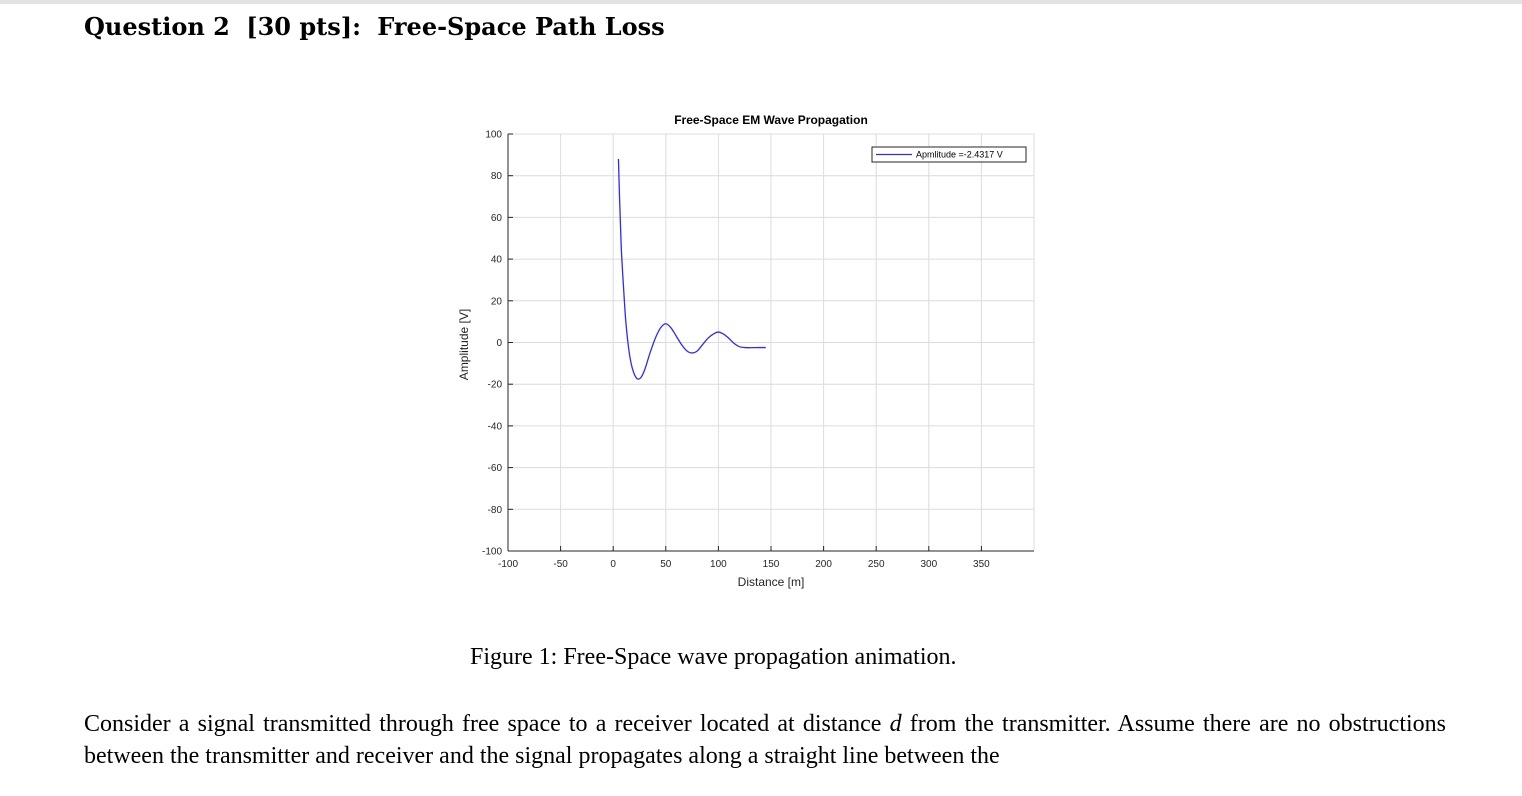  Describe the element at coordinates (495, 385) in the screenshot. I see `y-tick-label: -20` at that location.